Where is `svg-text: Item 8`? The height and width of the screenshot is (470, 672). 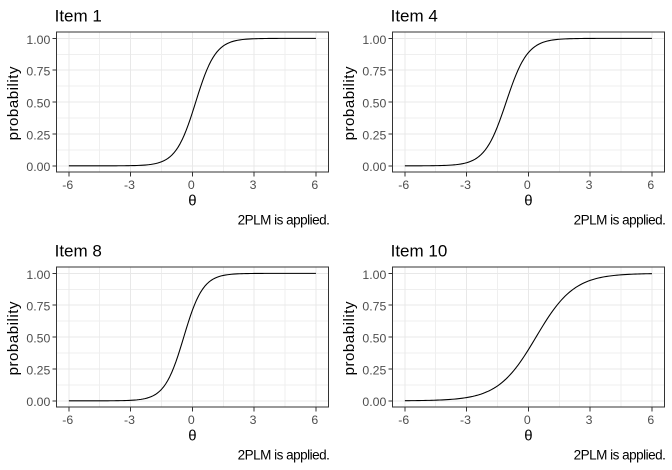
svg-text: Item 8 is located at coordinates (78, 250).